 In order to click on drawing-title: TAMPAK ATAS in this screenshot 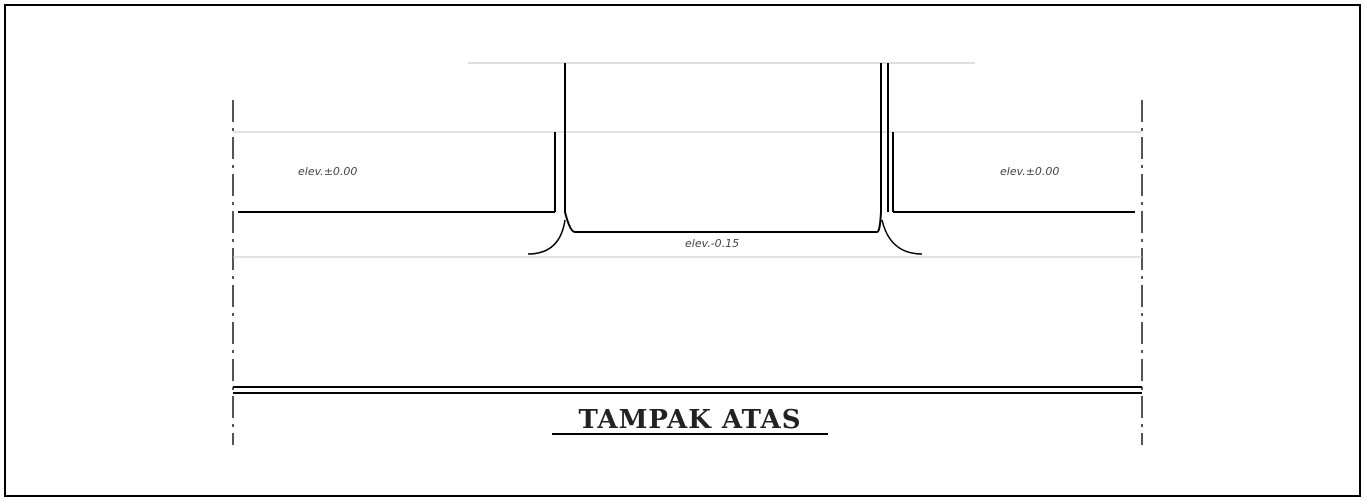, I will do `click(690, 420)`.